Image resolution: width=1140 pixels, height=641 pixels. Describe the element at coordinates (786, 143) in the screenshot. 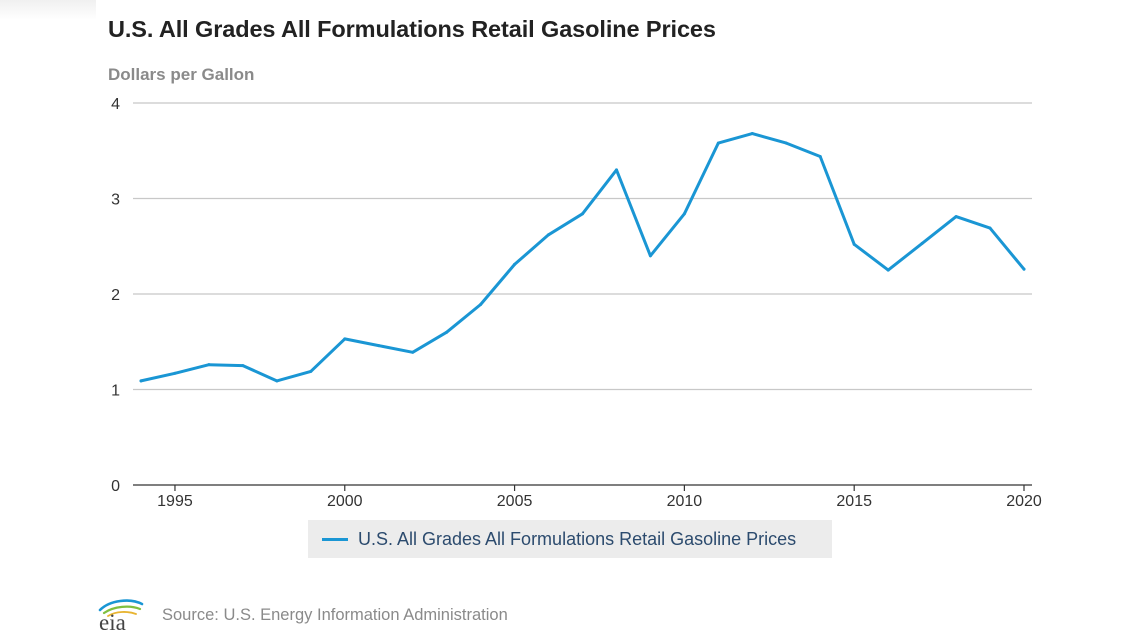

I see `data-point-2013` at that location.